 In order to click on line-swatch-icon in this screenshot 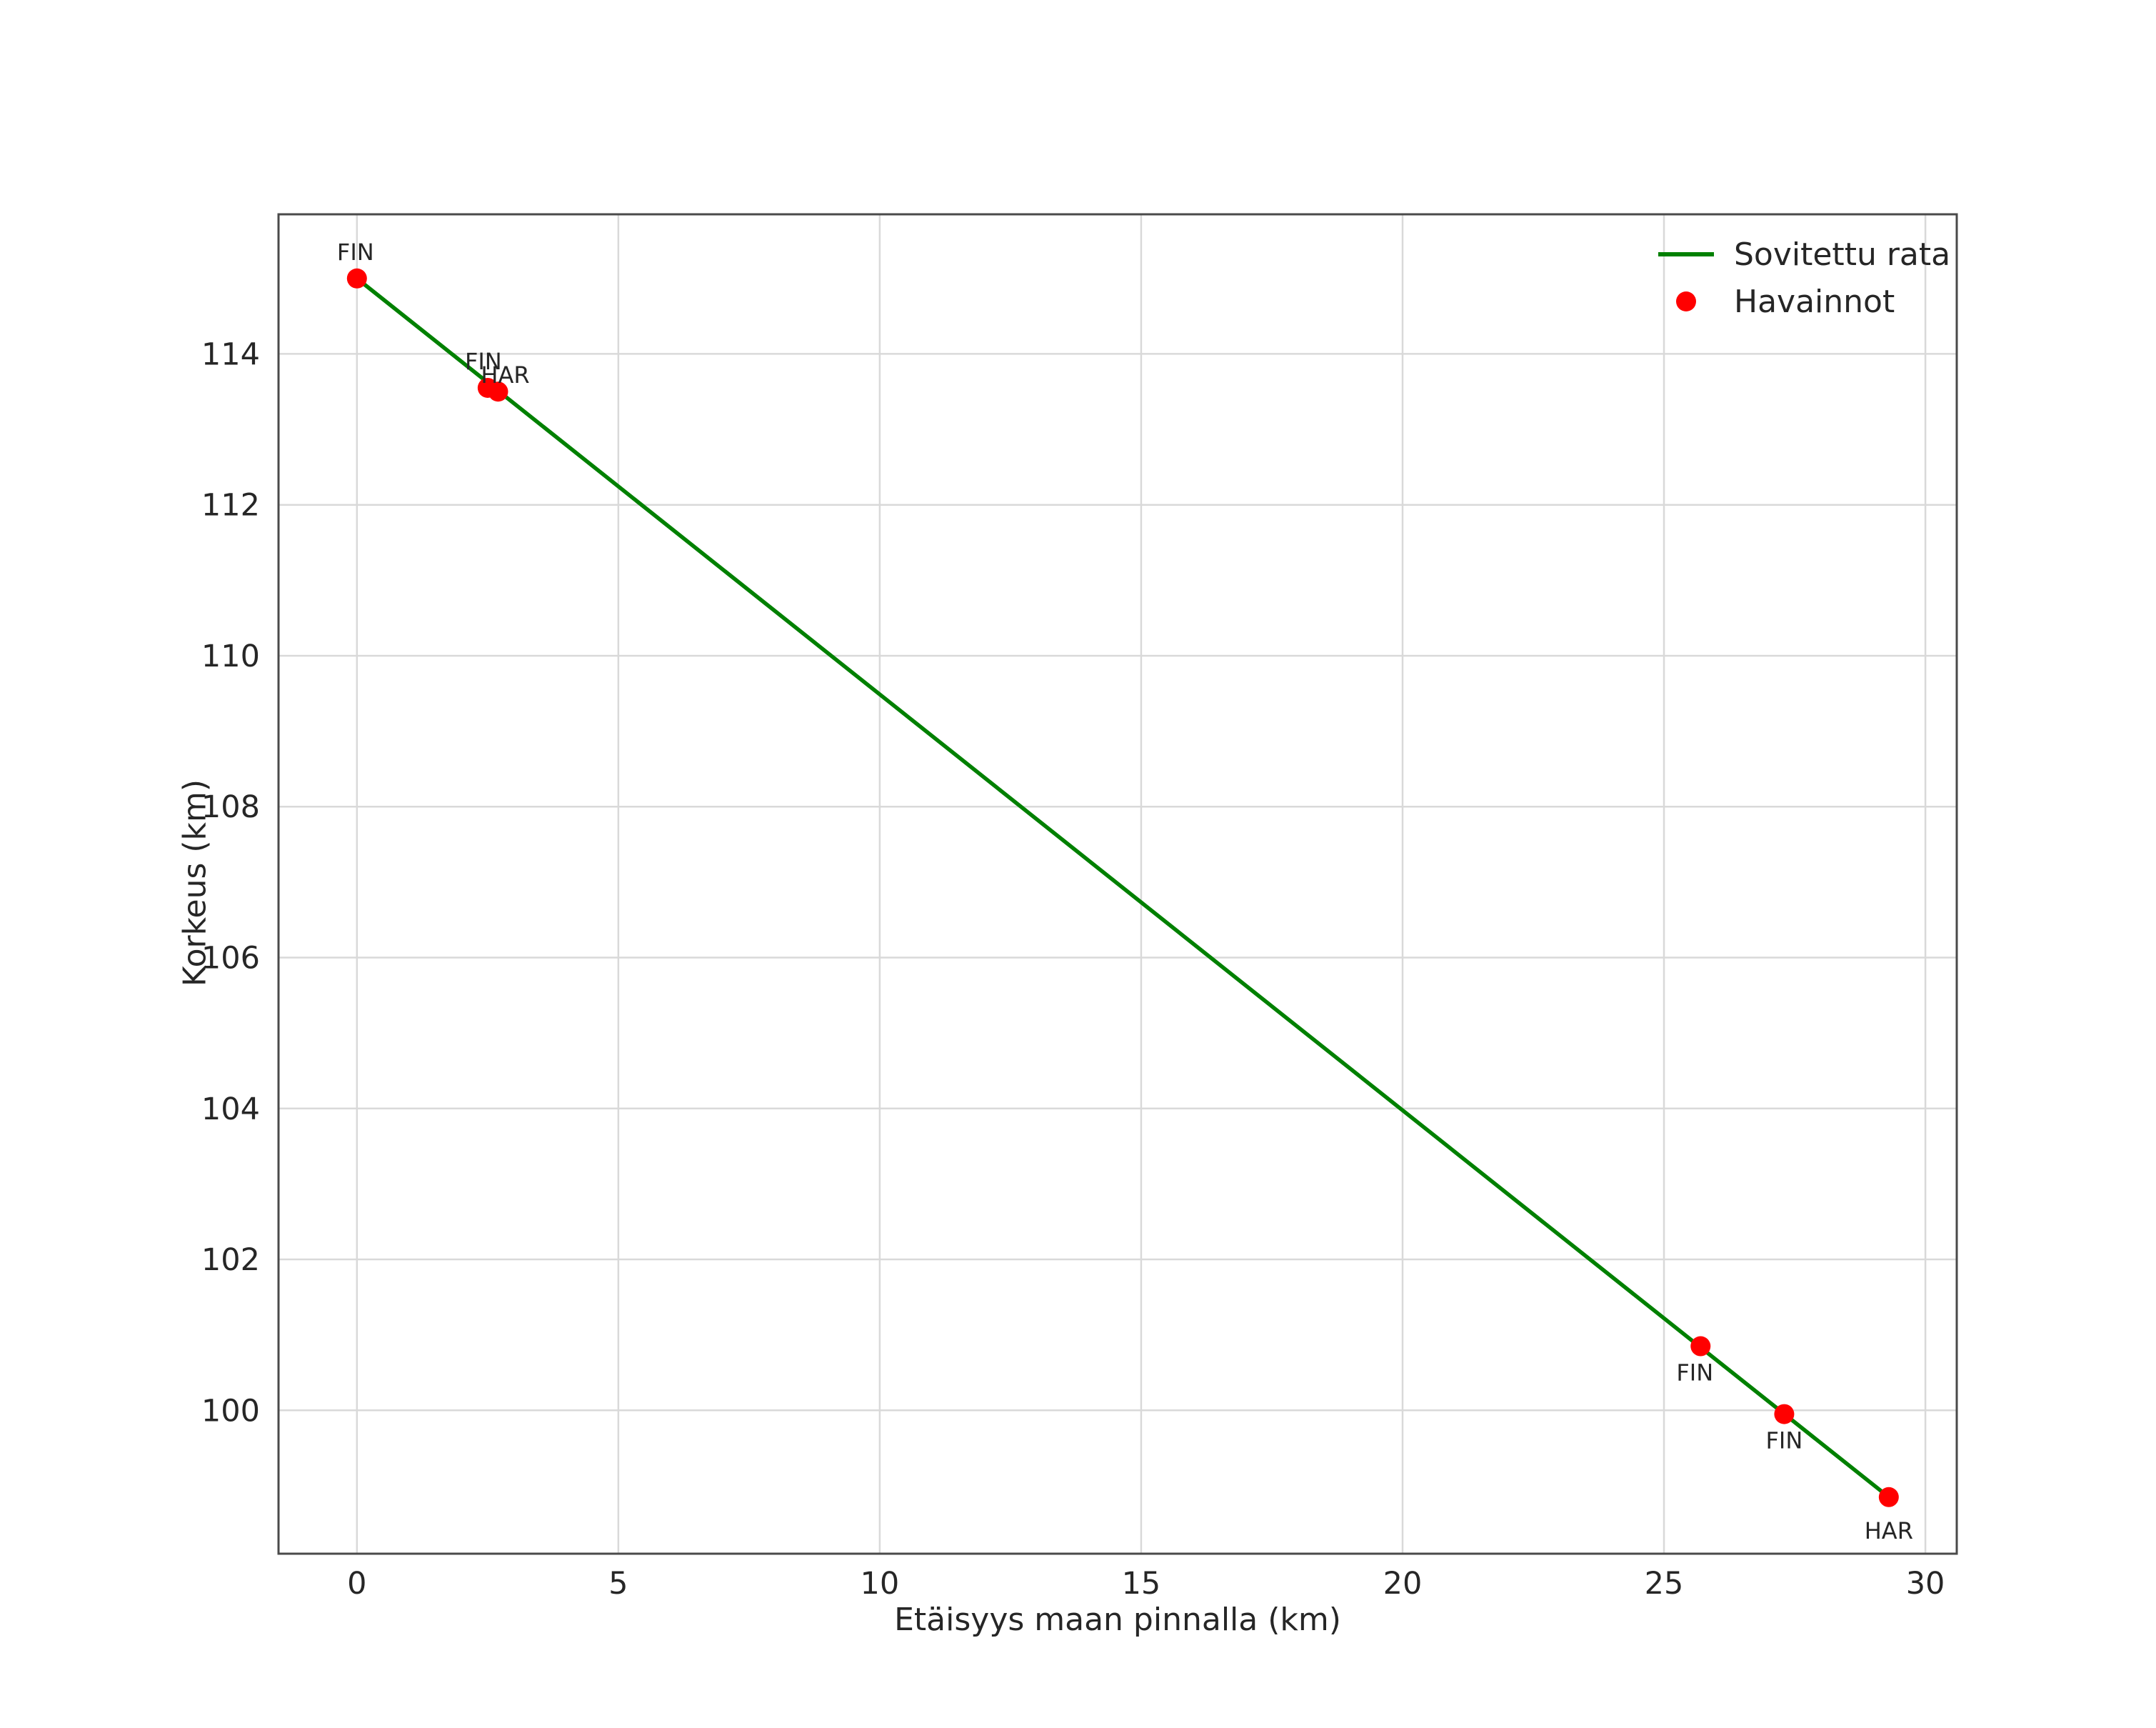, I will do `click(1686, 254)`.